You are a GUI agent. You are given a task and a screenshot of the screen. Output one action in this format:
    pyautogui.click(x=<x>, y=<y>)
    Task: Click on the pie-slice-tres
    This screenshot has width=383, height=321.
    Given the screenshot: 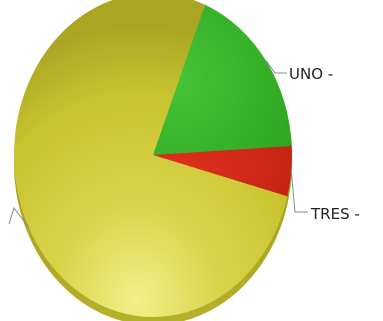 What is the action you would take?
    pyautogui.click(x=222, y=171)
    